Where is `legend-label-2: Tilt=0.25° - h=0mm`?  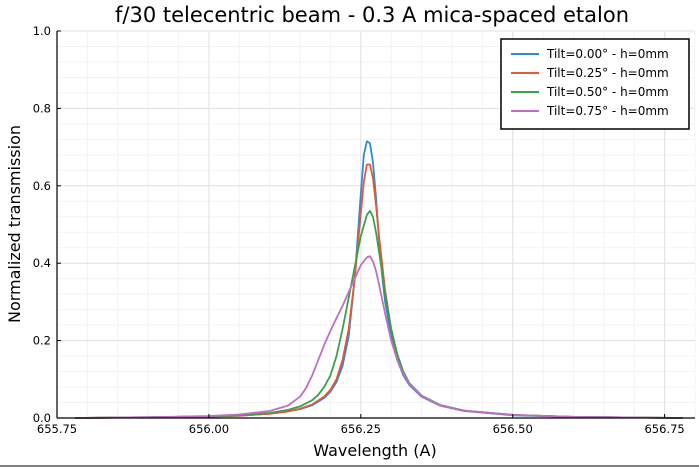
legend-label-2: Tilt=0.25° - h=0mm is located at coordinates (607, 73).